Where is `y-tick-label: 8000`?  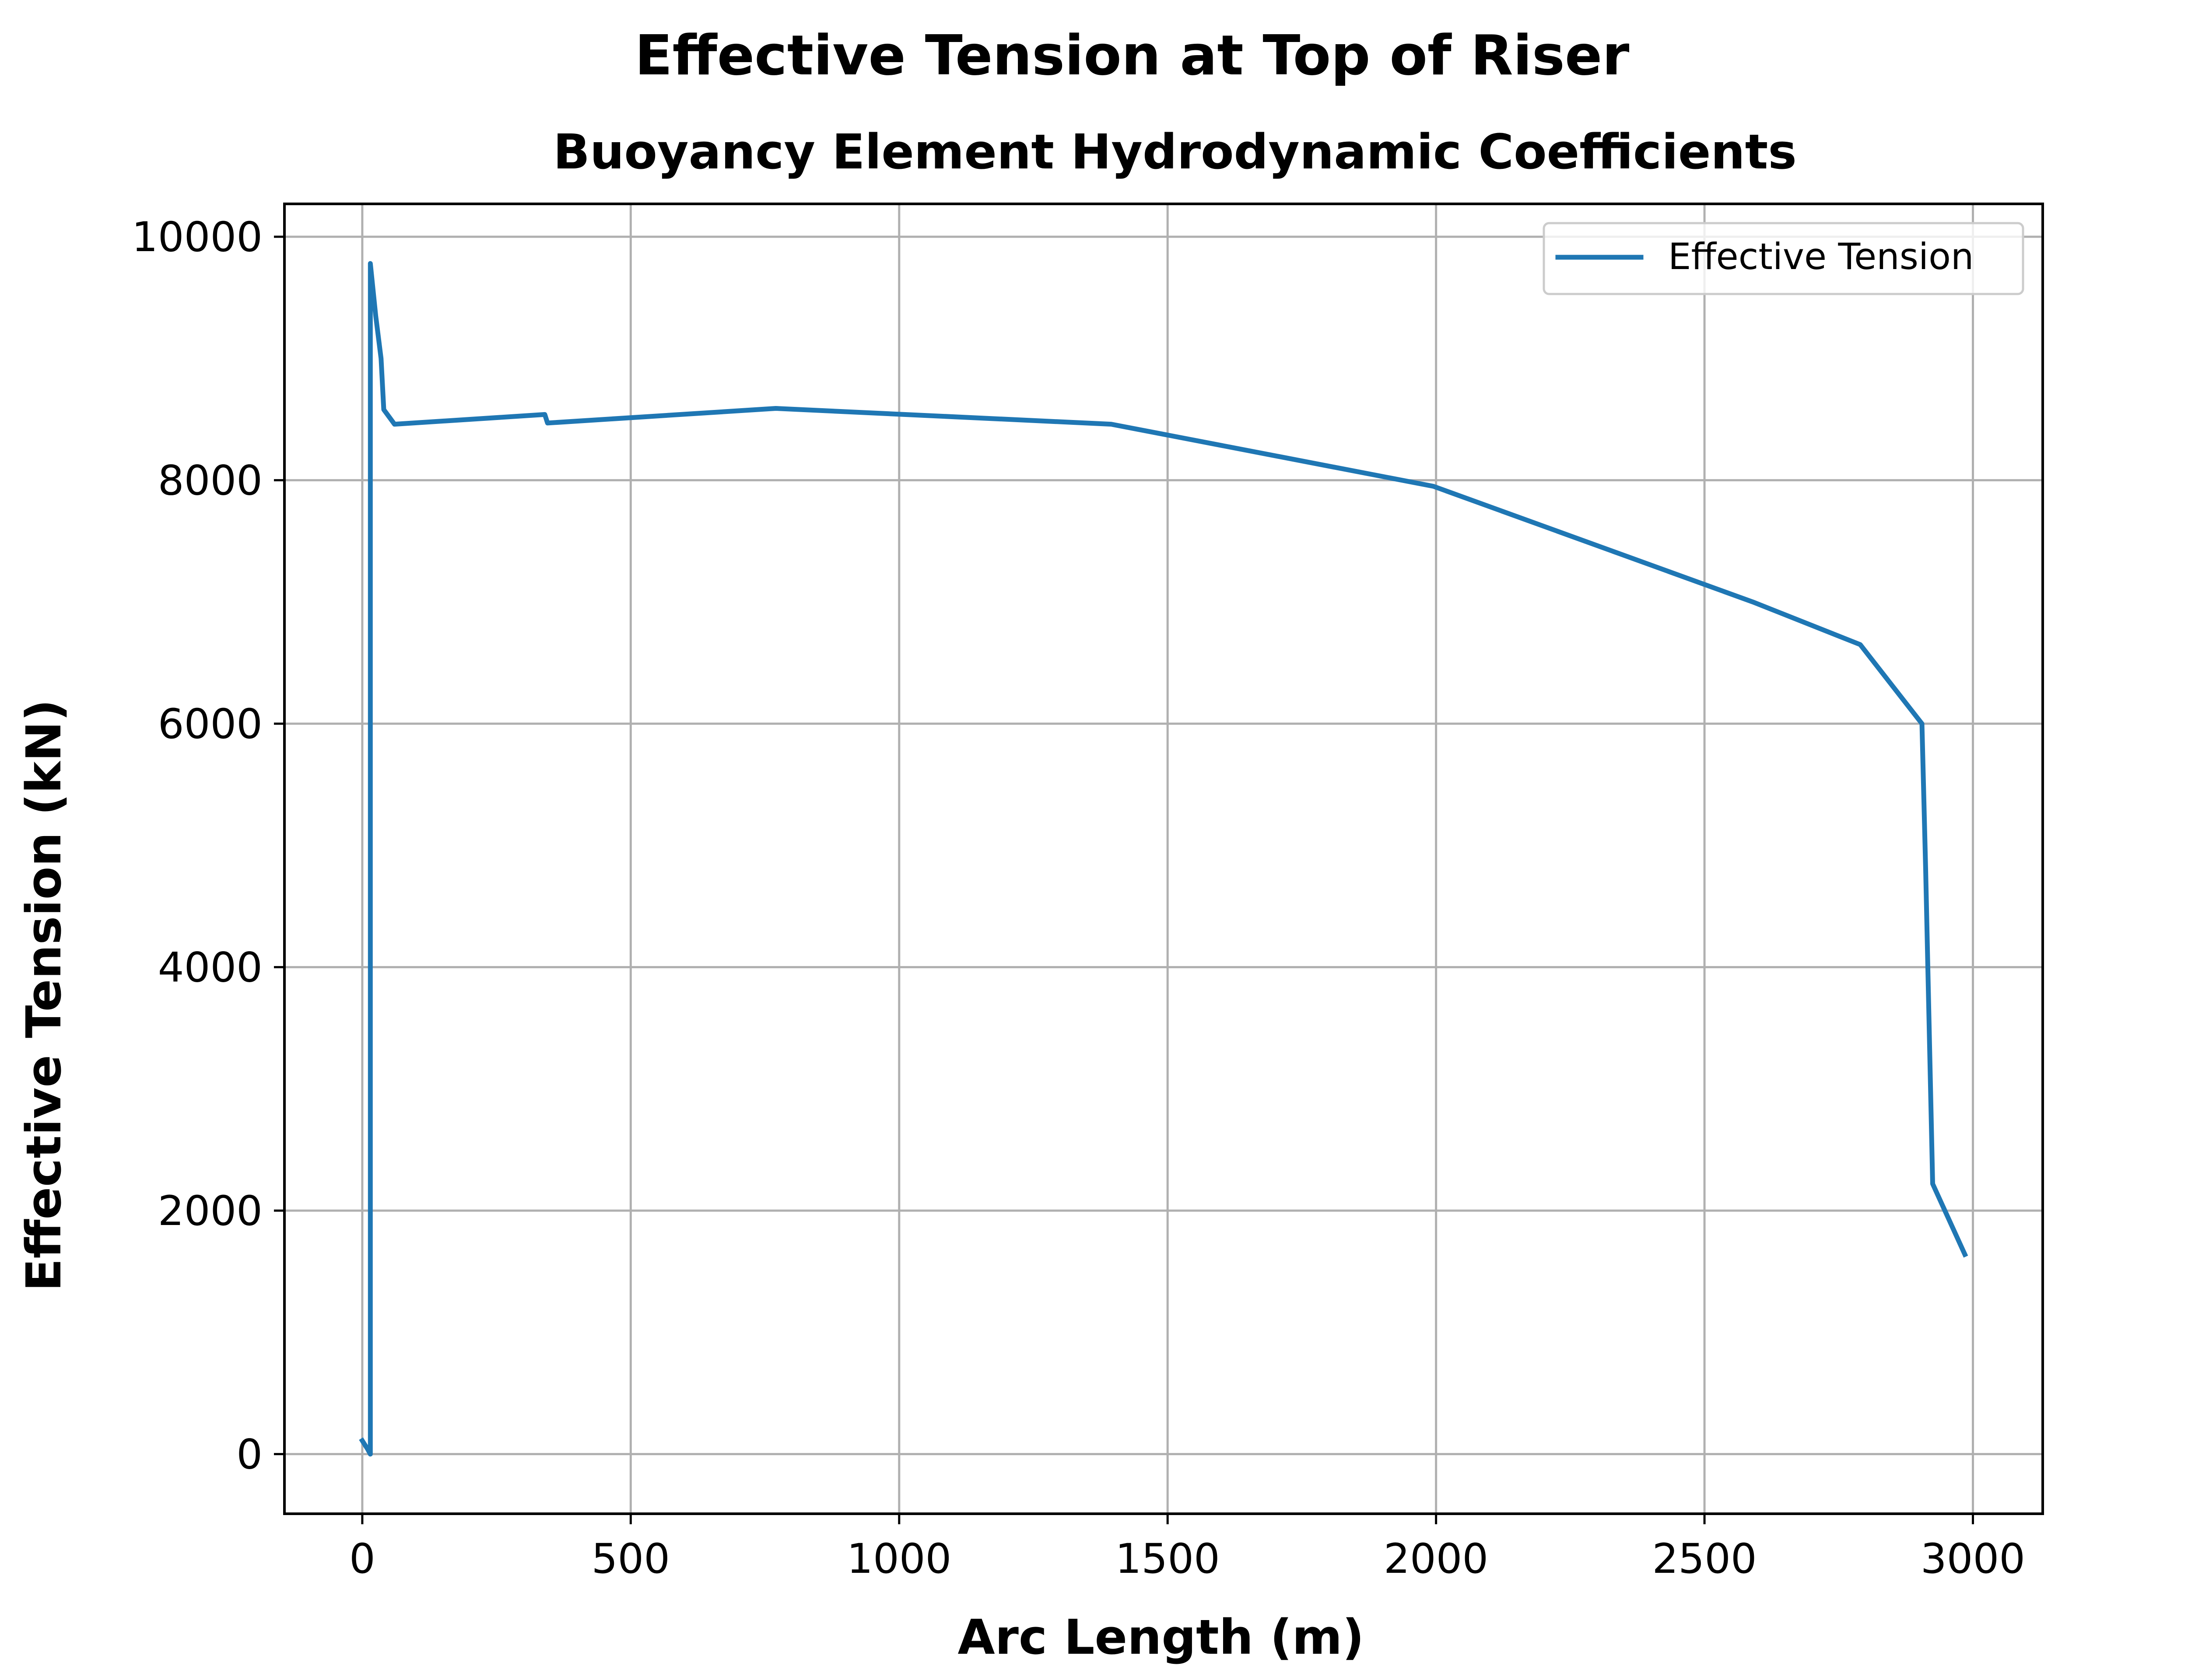
y-tick-label: 8000 is located at coordinates (210, 481).